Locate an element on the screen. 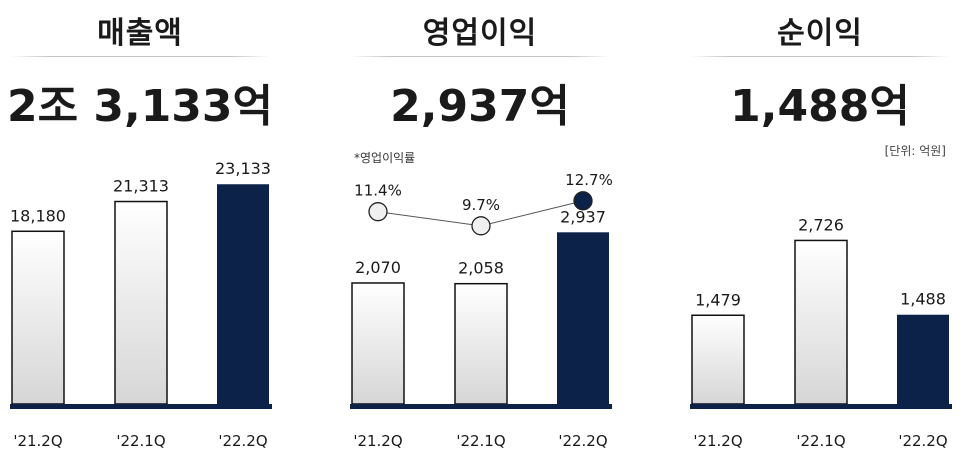 This screenshot has height=460, width=960. operating-profit-divider is located at coordinates (480, 56).